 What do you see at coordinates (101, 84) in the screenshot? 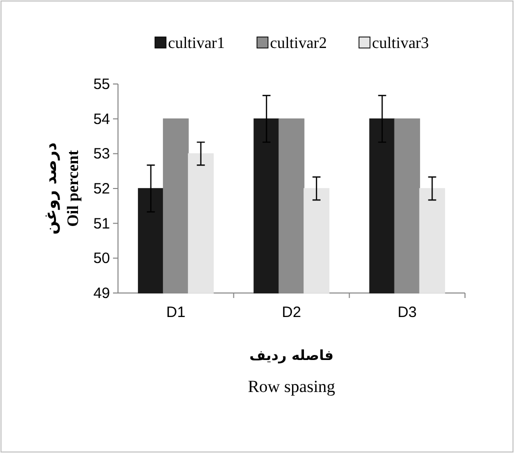
I see `y-tick-label: 55` at bounding box center [101, 84].